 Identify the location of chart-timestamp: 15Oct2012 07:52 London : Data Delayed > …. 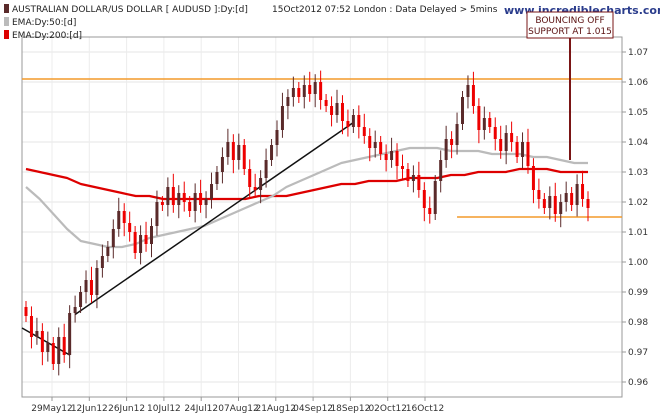
(385, 10).